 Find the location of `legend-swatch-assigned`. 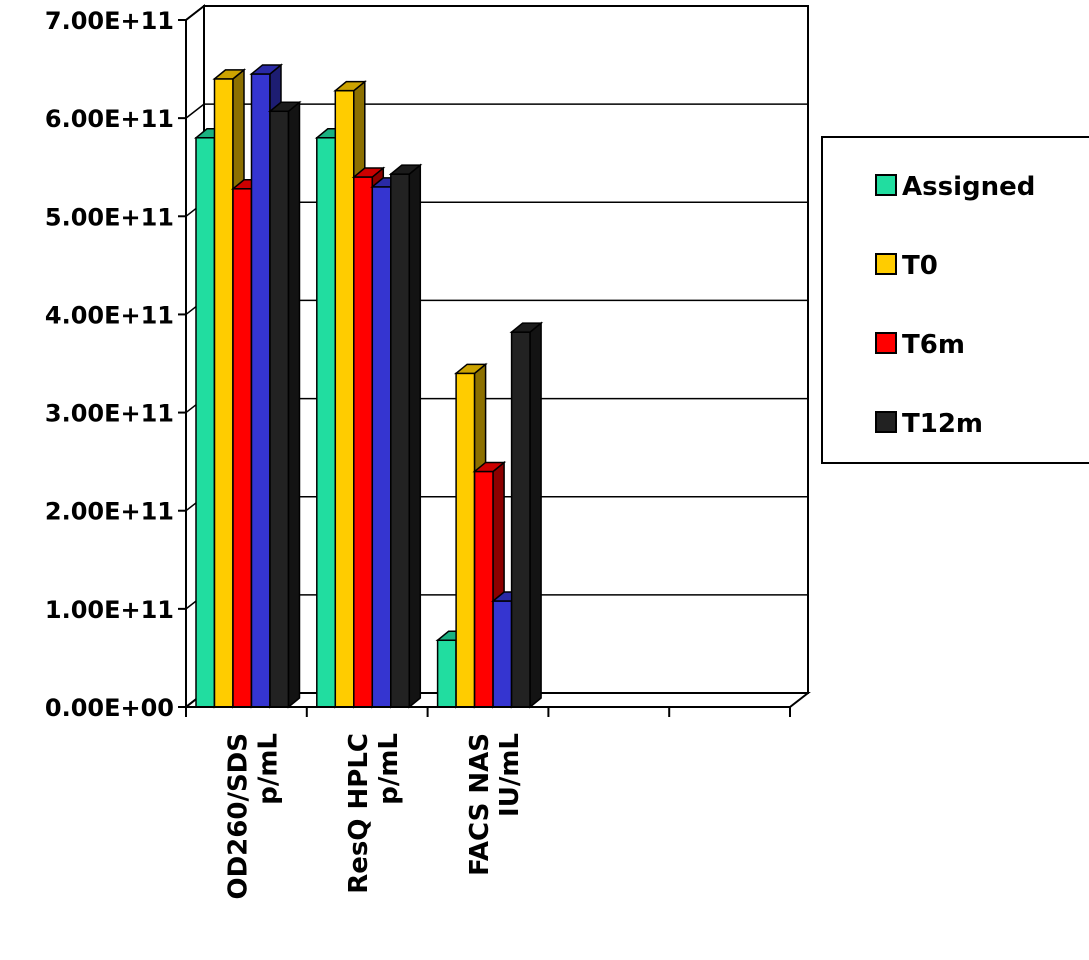

legend-swatch-assigned is located at coordinates (886, 185).